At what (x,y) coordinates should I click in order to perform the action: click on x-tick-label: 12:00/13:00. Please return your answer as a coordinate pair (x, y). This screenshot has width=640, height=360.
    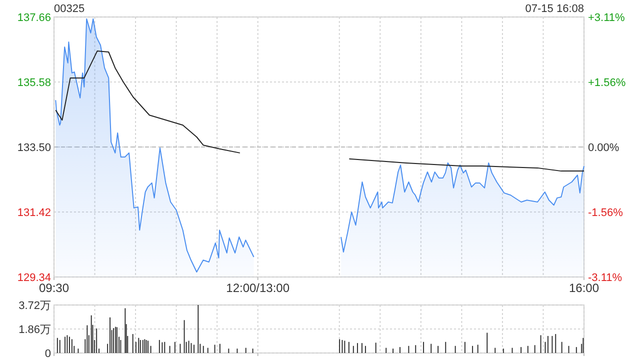
    Looking at the image, I should click on (258, 288).